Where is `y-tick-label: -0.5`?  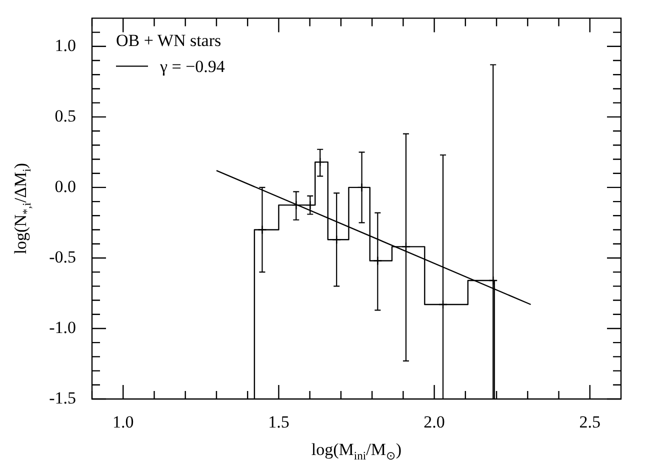 y-tick-label: -0.5 is located at coordinates (62, 256).